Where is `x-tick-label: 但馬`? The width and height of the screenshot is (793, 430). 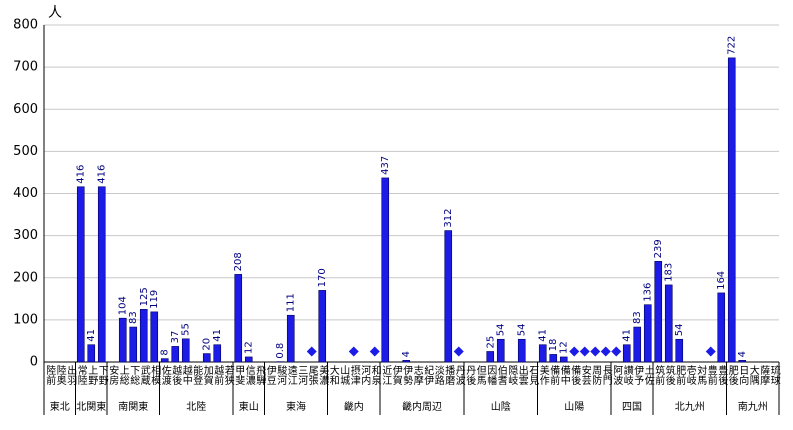 x-tick-label: 但馬 is located at coordinates (480, 375).